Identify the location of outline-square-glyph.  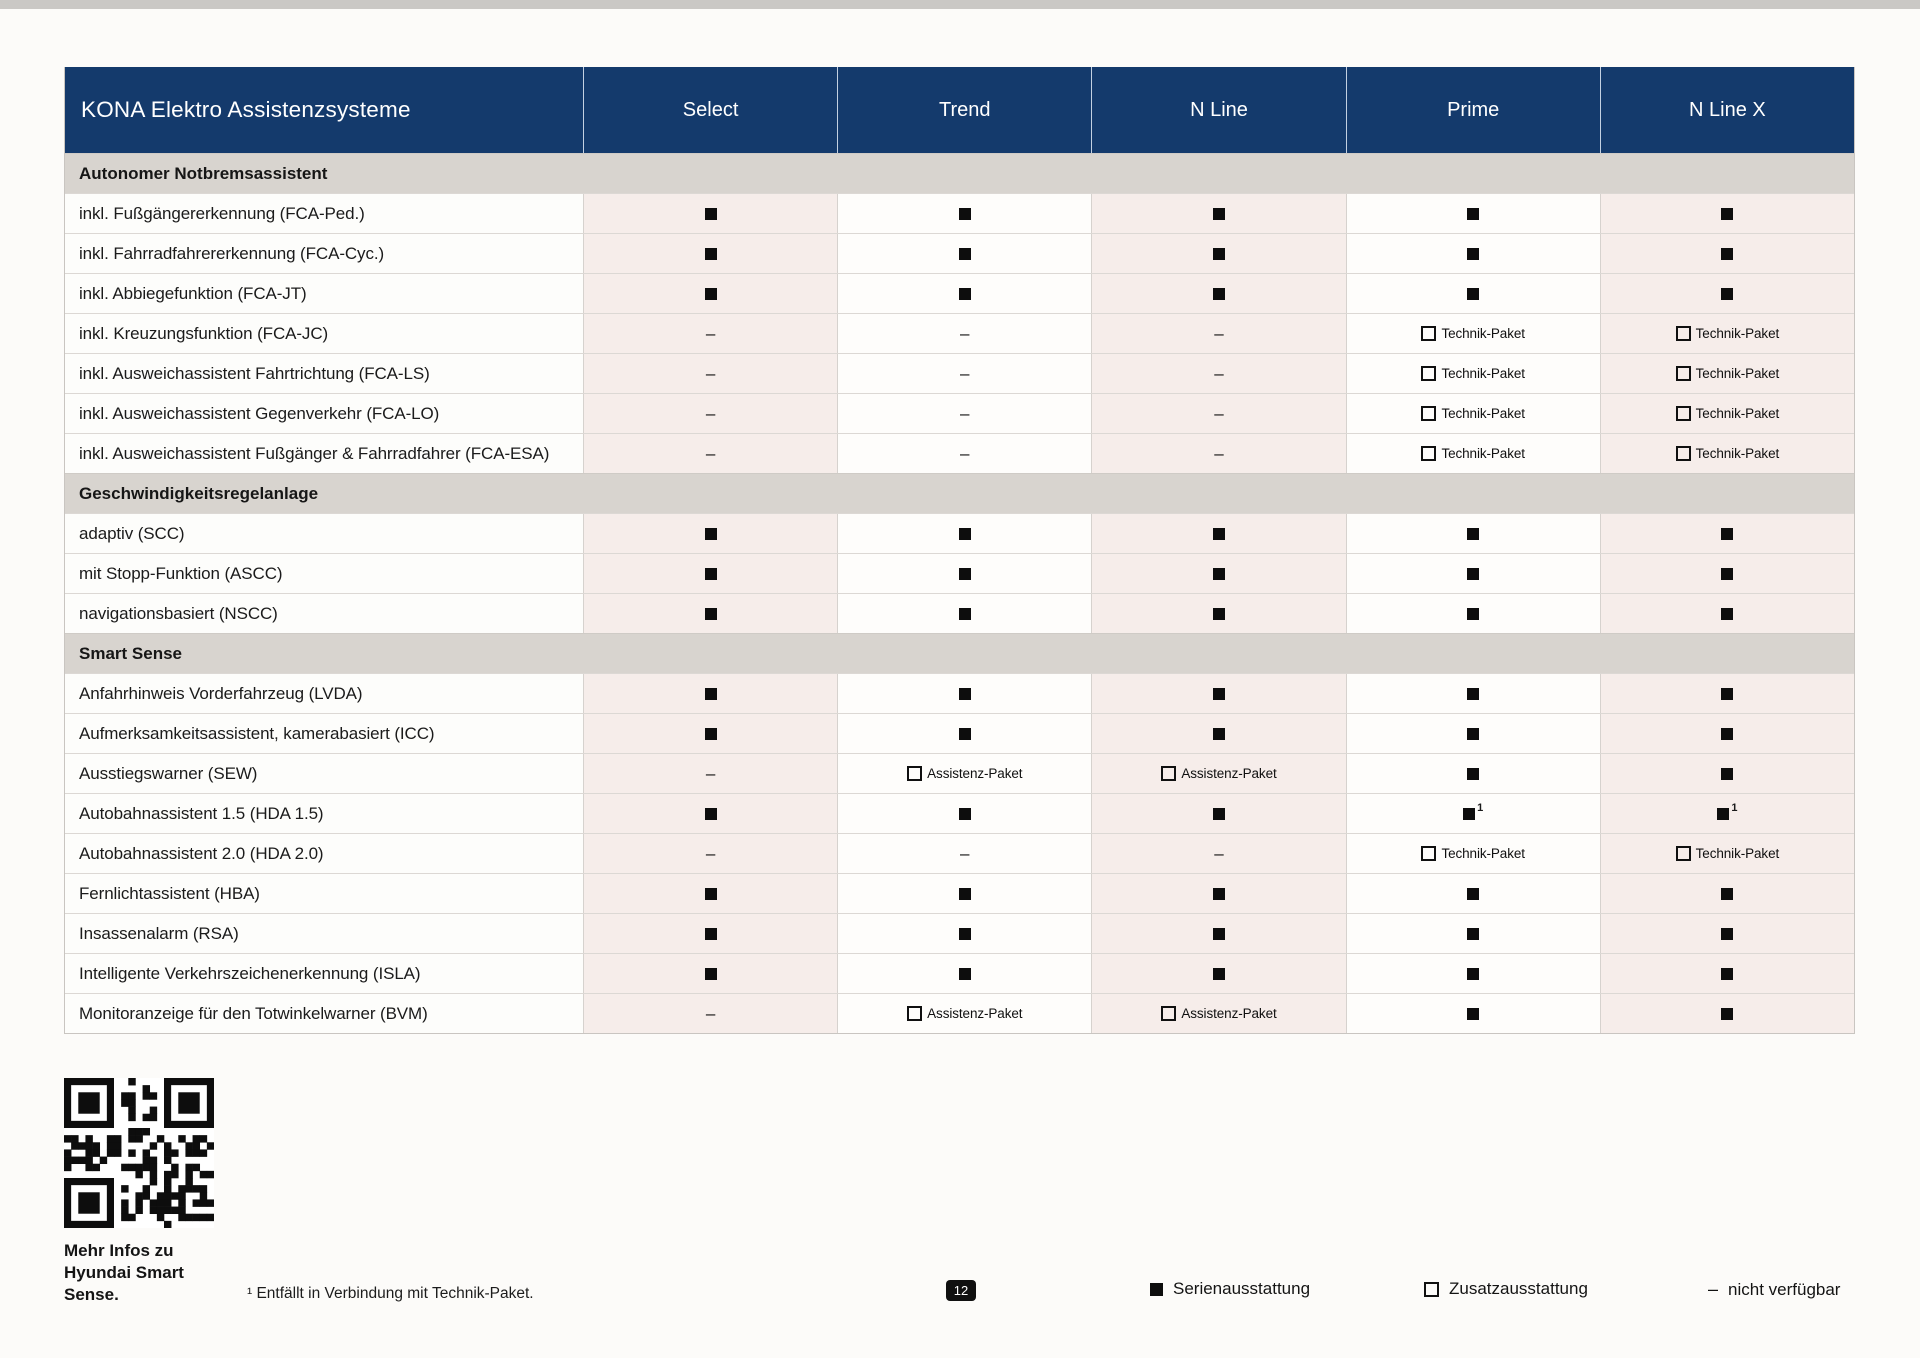
(1431, 1289).